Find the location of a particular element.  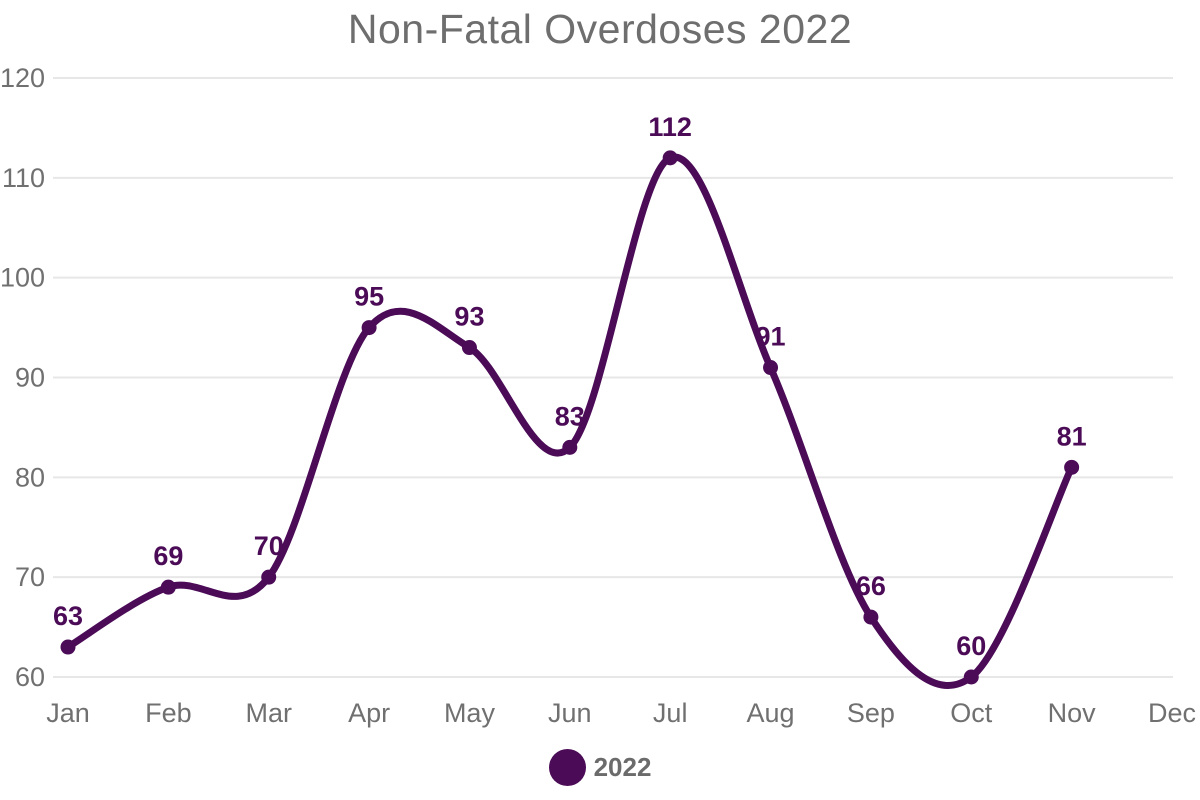

data-value-label: 69 is located at coordinates (168, 556).